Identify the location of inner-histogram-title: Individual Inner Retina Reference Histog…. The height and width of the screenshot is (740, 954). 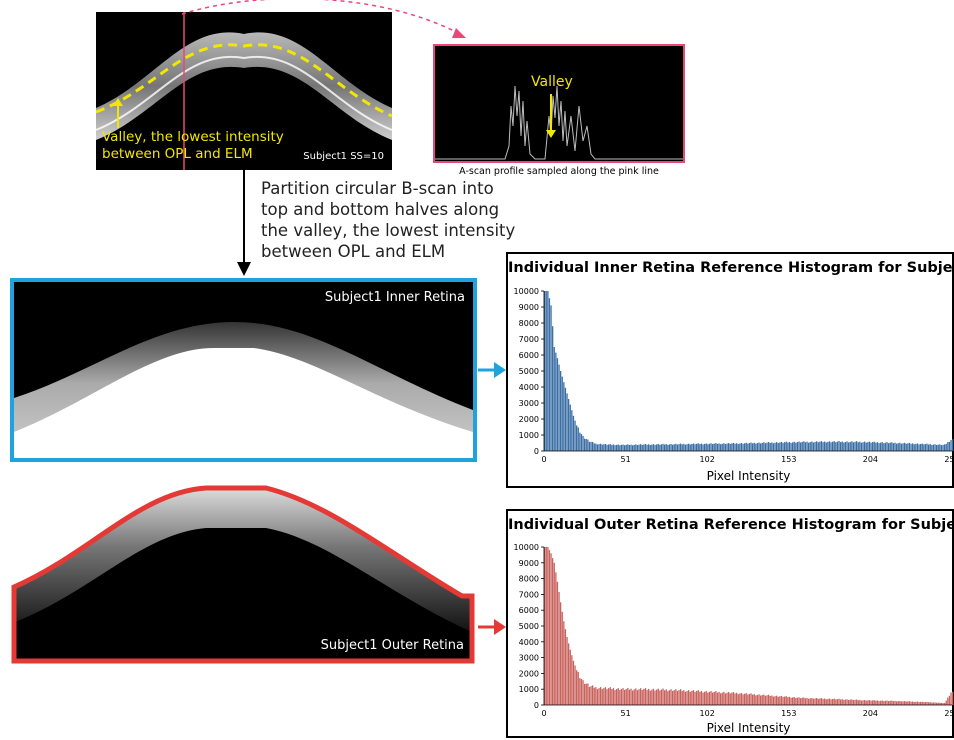
(731, 268).